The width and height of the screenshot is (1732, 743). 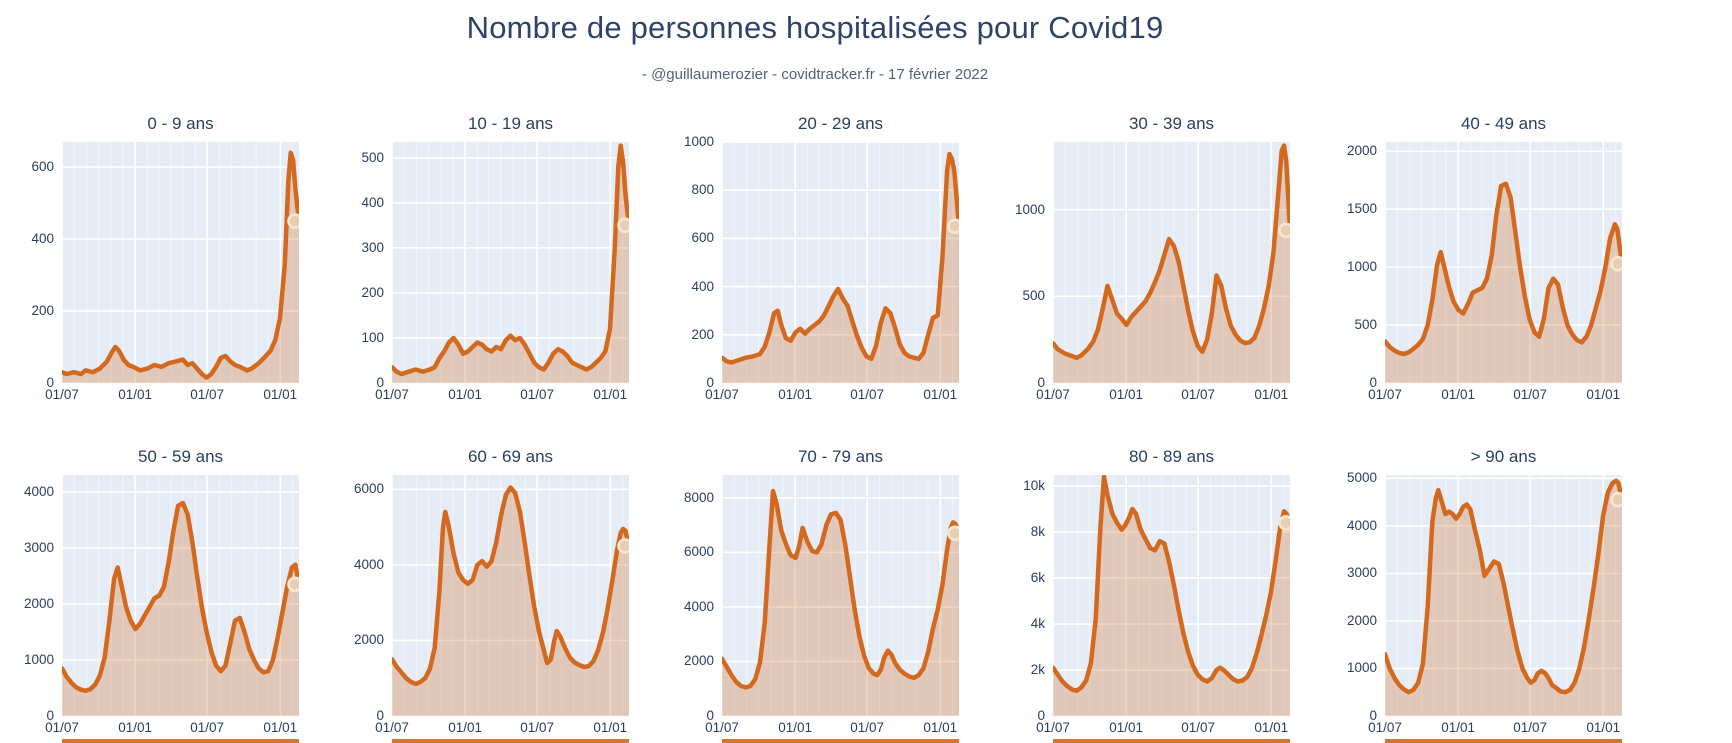 I want to click on y-tick-label: 300, so click(x=372, y=247).